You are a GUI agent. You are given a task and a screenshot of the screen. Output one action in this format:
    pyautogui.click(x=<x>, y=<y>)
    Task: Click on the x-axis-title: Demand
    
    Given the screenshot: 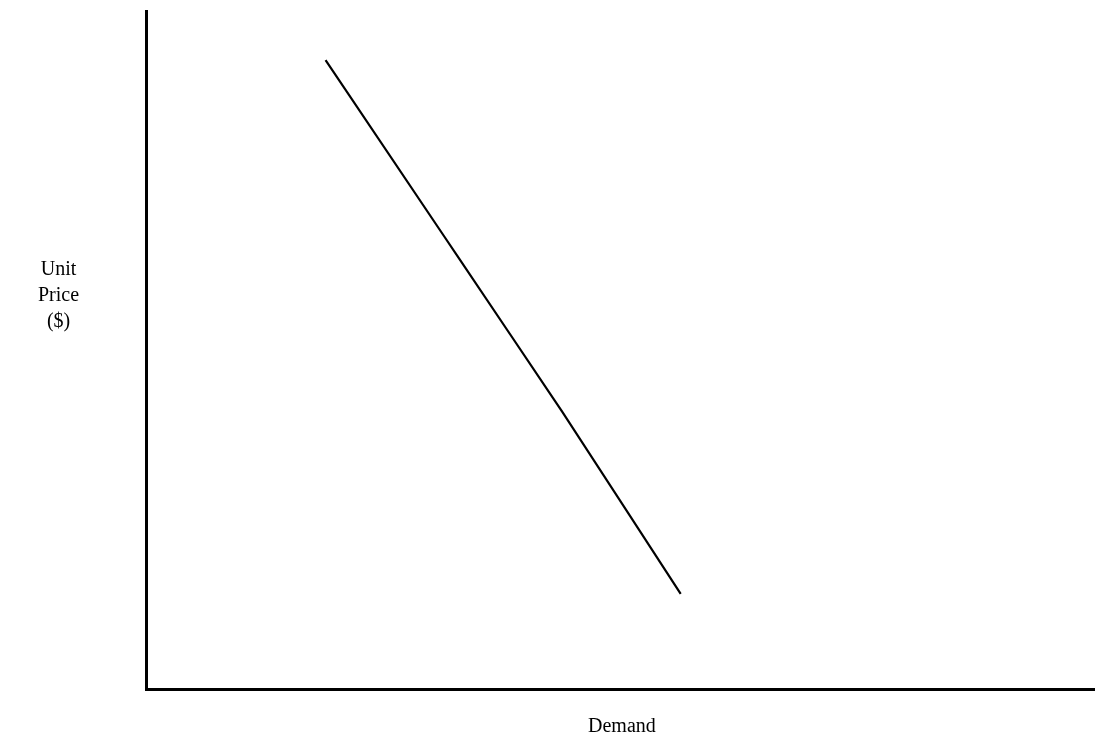 What is the action you would take?
    pyautogui.click(x=622, y=725)
    